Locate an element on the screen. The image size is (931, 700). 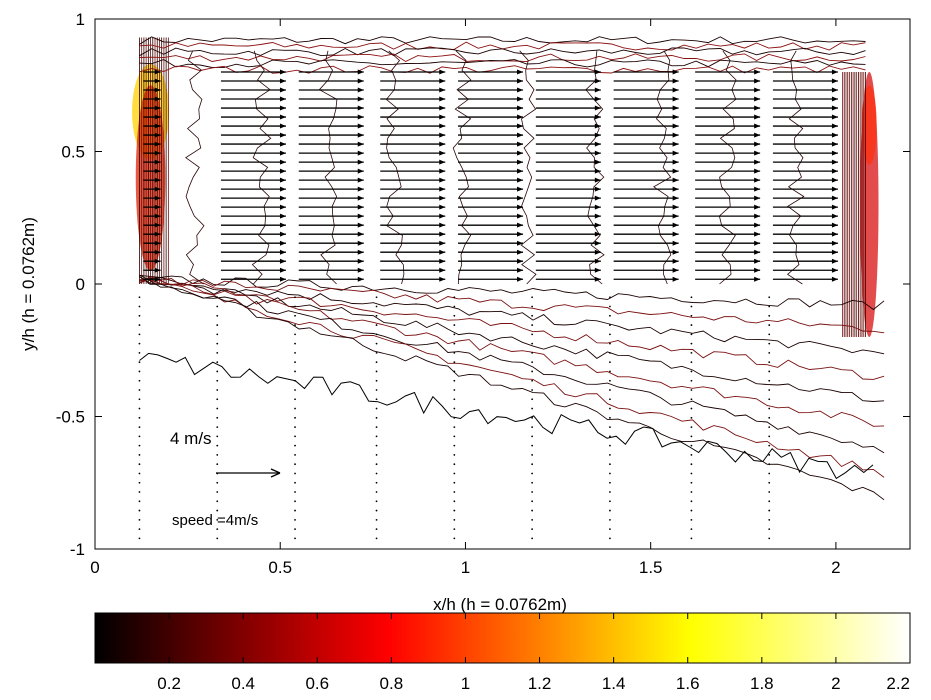
colorbar-tick-label: 1.4 is located at coordinates (614, 683).